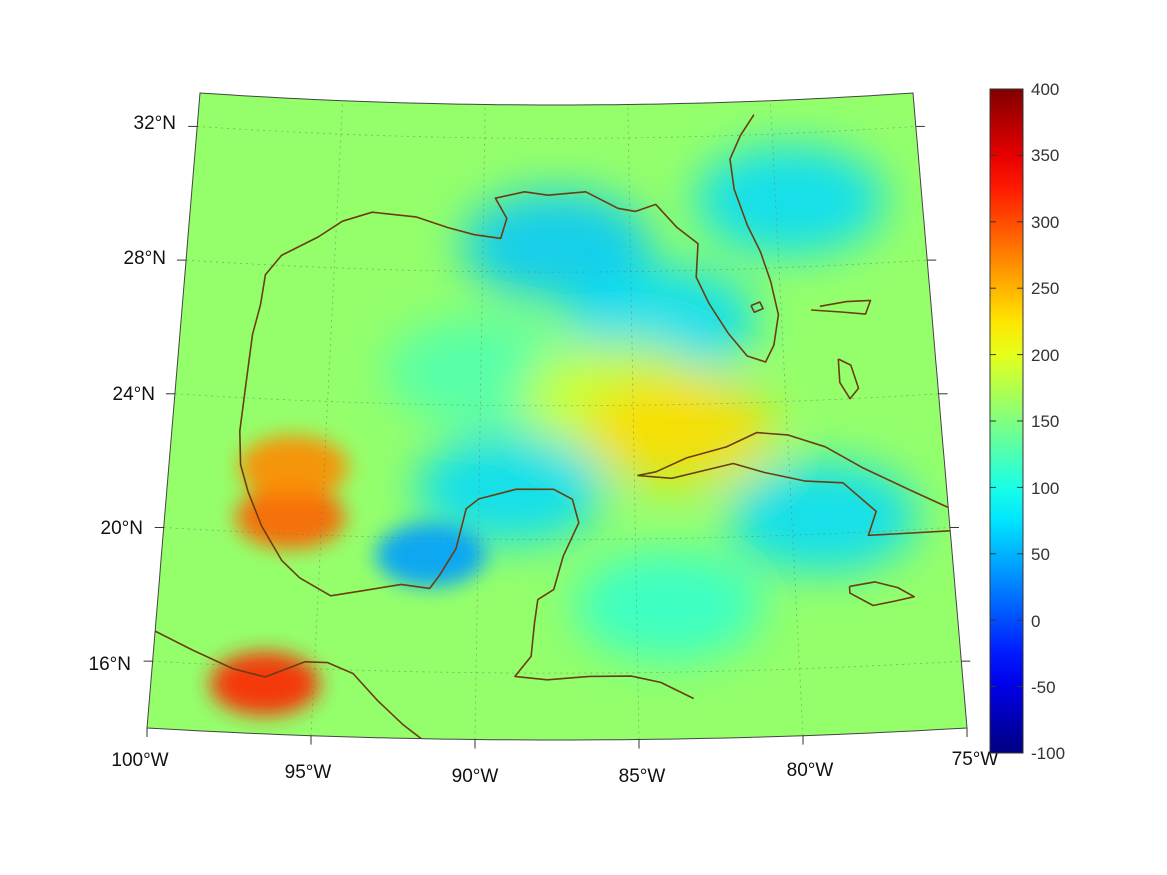 The height and width of the screenshot is (875, 1167). Describe the element at coordinates (554, 768) in the screenshot. I see `longitude-labels: 100°W 95°W 90°W 85°W 80°W 75°W` at that location.